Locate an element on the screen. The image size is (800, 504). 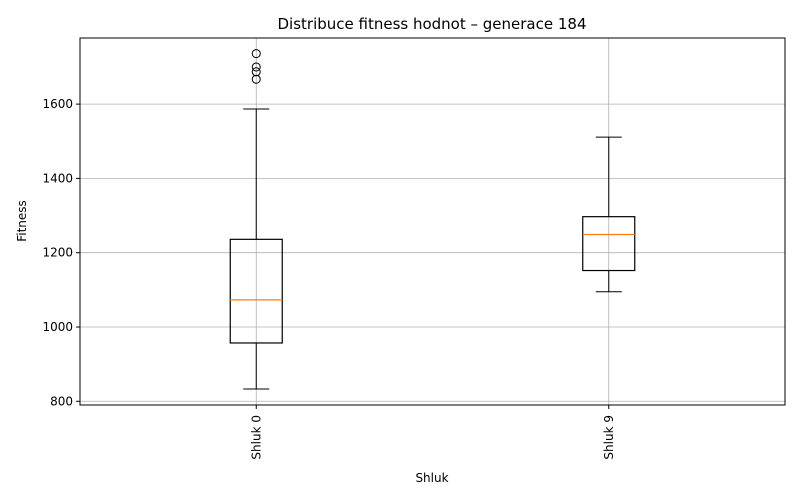
y-tick-label: 1200 is located at coordinates (57, 253).